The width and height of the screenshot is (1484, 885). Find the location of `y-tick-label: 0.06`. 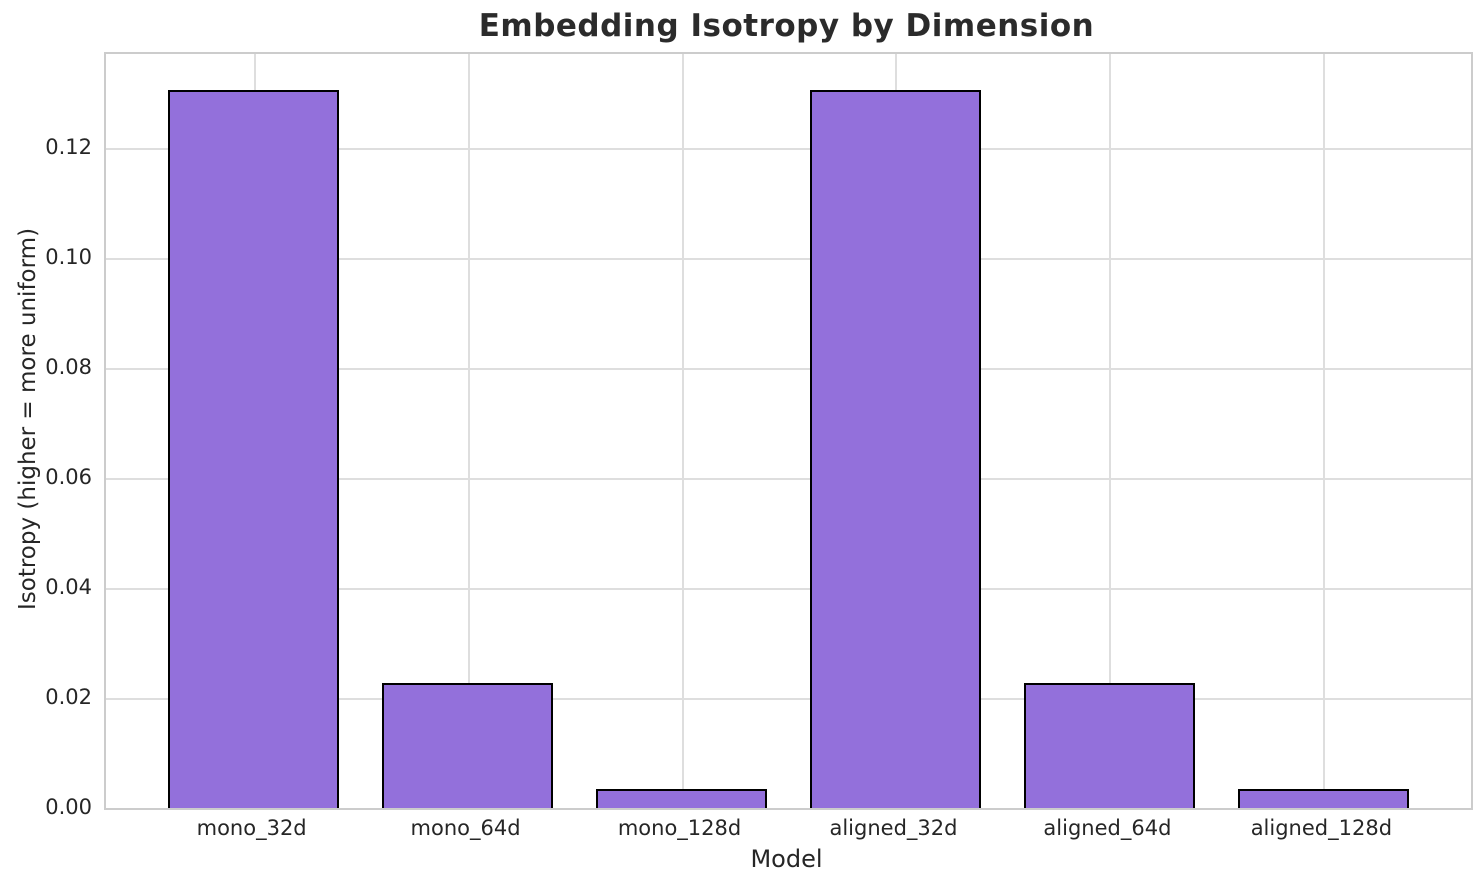

y-tick-label: 0.06 is located at coordinates (68, 476).